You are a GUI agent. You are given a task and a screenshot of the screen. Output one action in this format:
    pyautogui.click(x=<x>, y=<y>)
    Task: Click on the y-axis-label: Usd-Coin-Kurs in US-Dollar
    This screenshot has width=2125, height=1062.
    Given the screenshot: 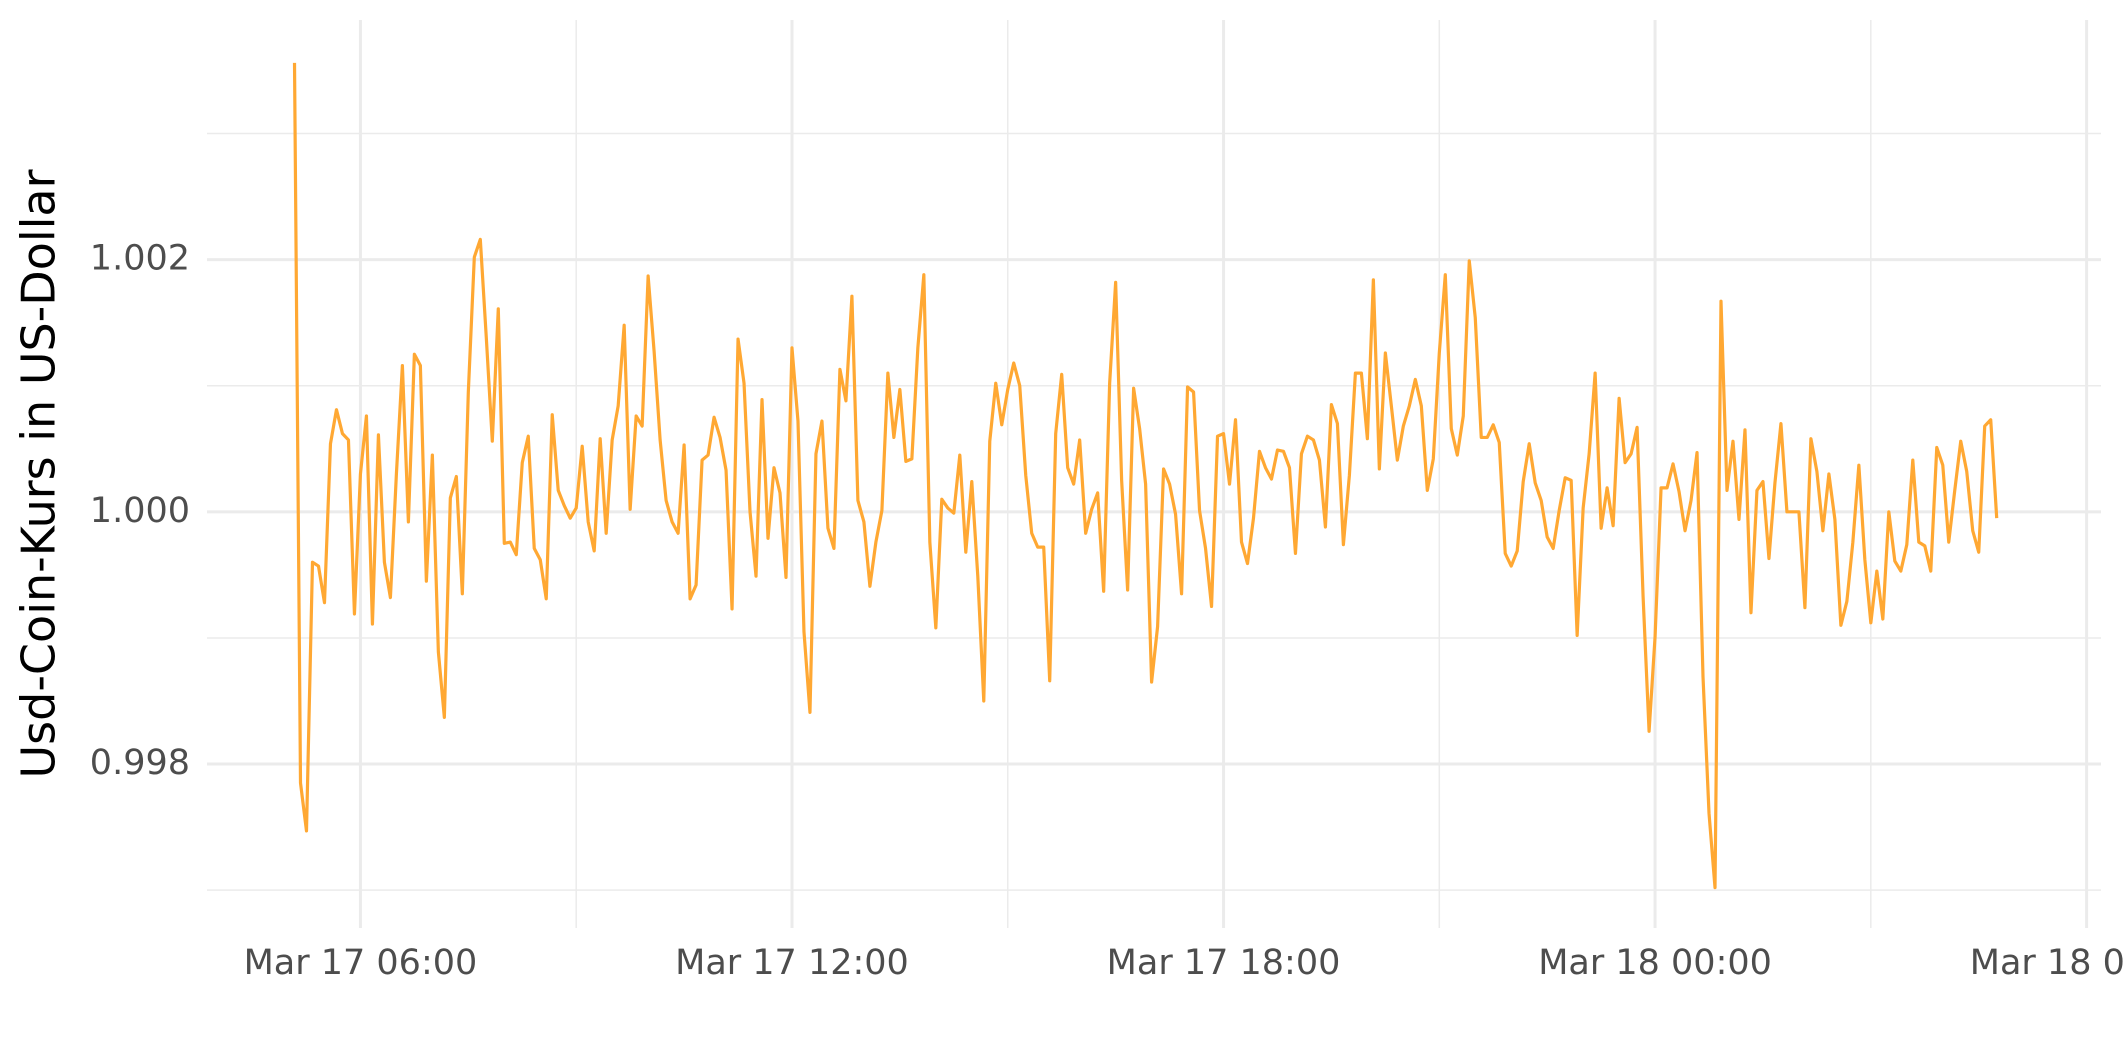 What is the action you would take?
    pyautogui.click(x=39, y=473)
    